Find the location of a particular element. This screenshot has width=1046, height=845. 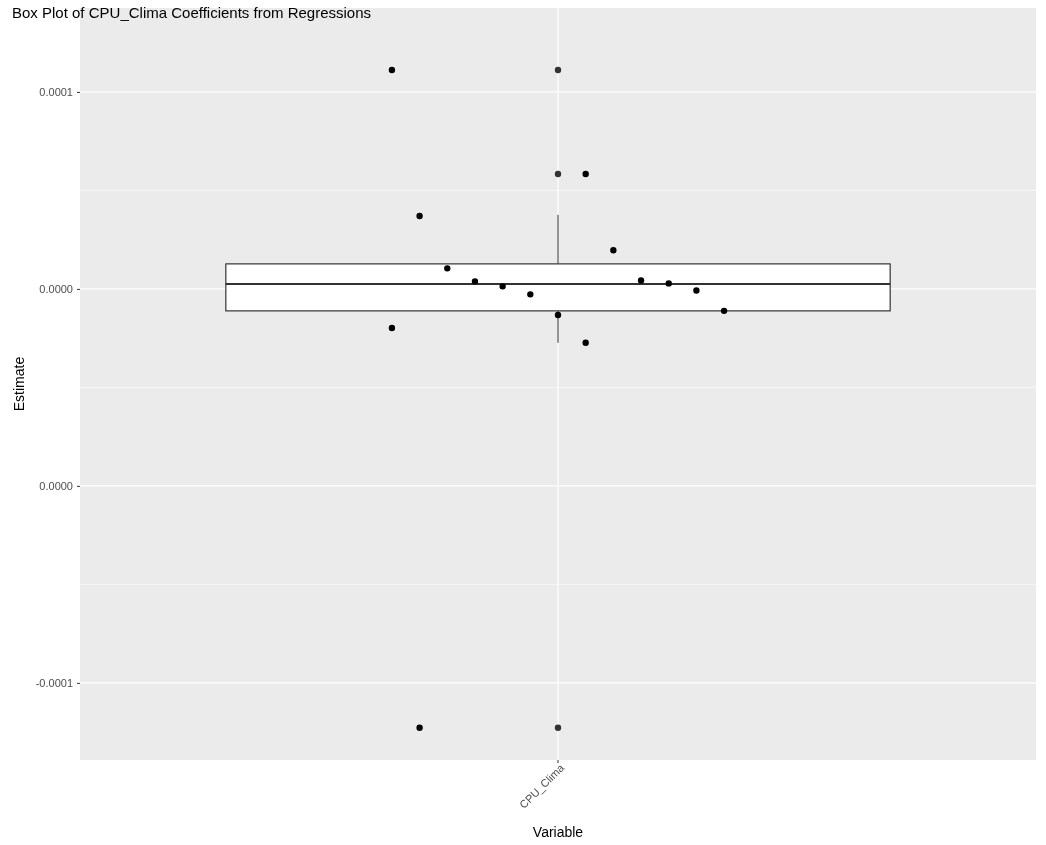

x-axis-title: Variable is located at coordinates (558, 832).